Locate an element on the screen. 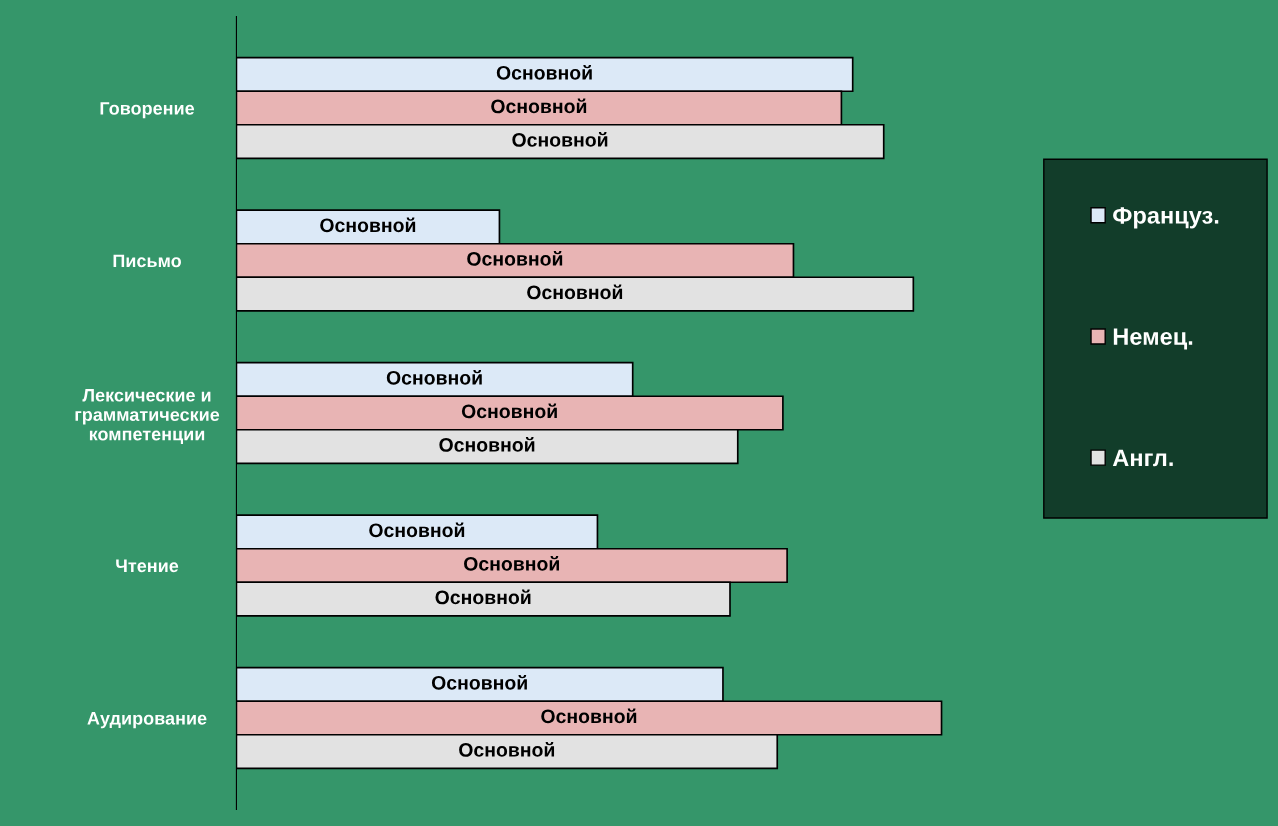 The width and height of the screenshot is (1278, 826). y-tick-label: Лексические и грамматические компетенции is located at coordinates (147, 416).